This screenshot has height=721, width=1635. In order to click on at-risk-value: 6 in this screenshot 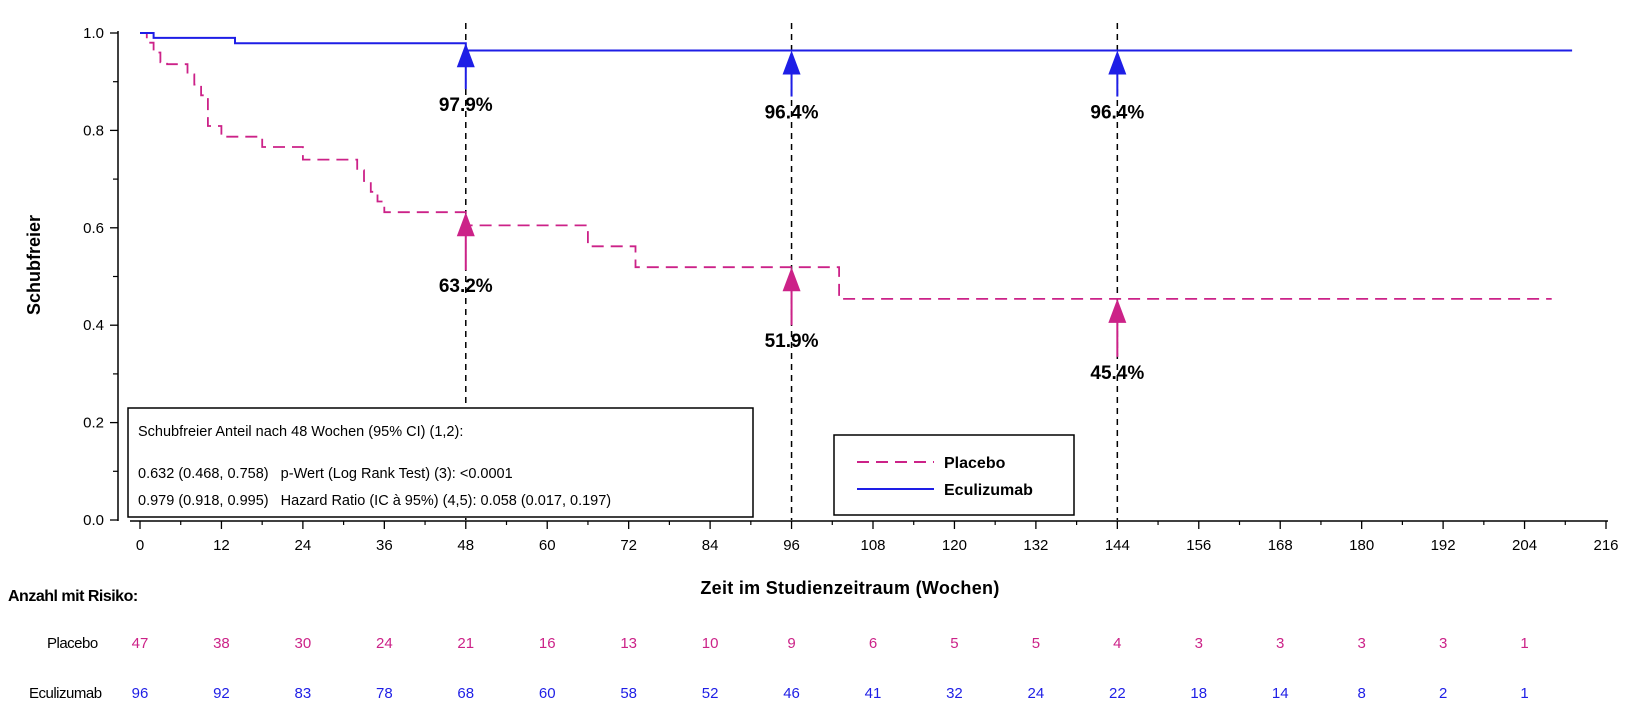, I will do `click(873, 643)`.